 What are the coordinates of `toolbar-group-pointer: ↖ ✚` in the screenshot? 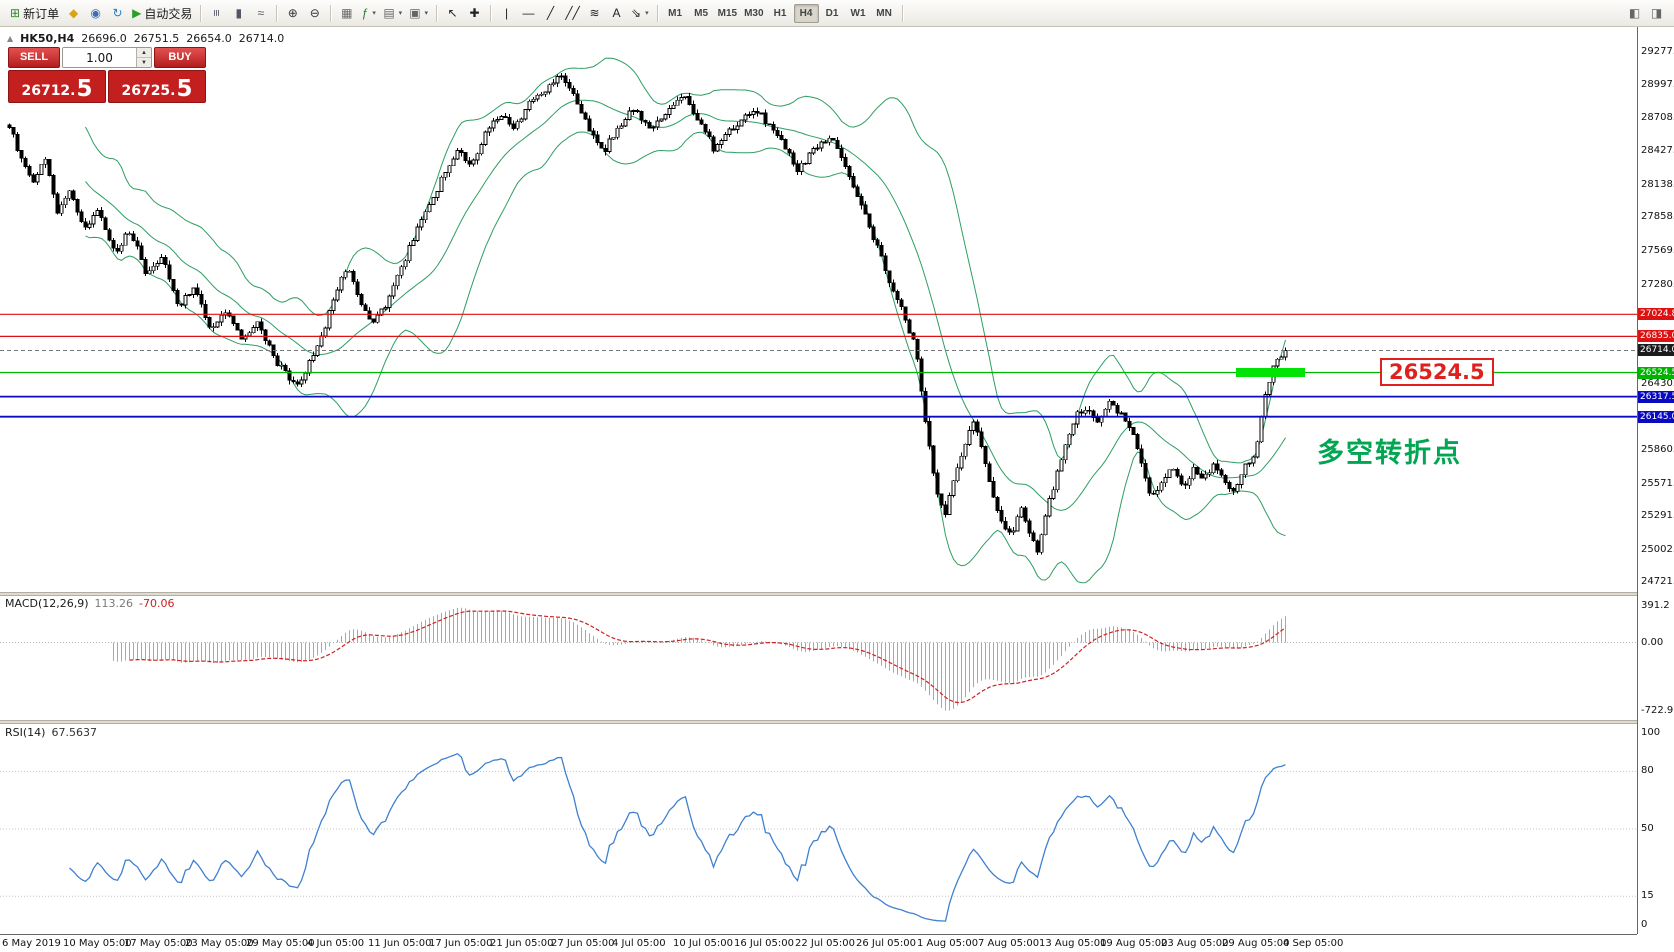 It's located at (463, 13).